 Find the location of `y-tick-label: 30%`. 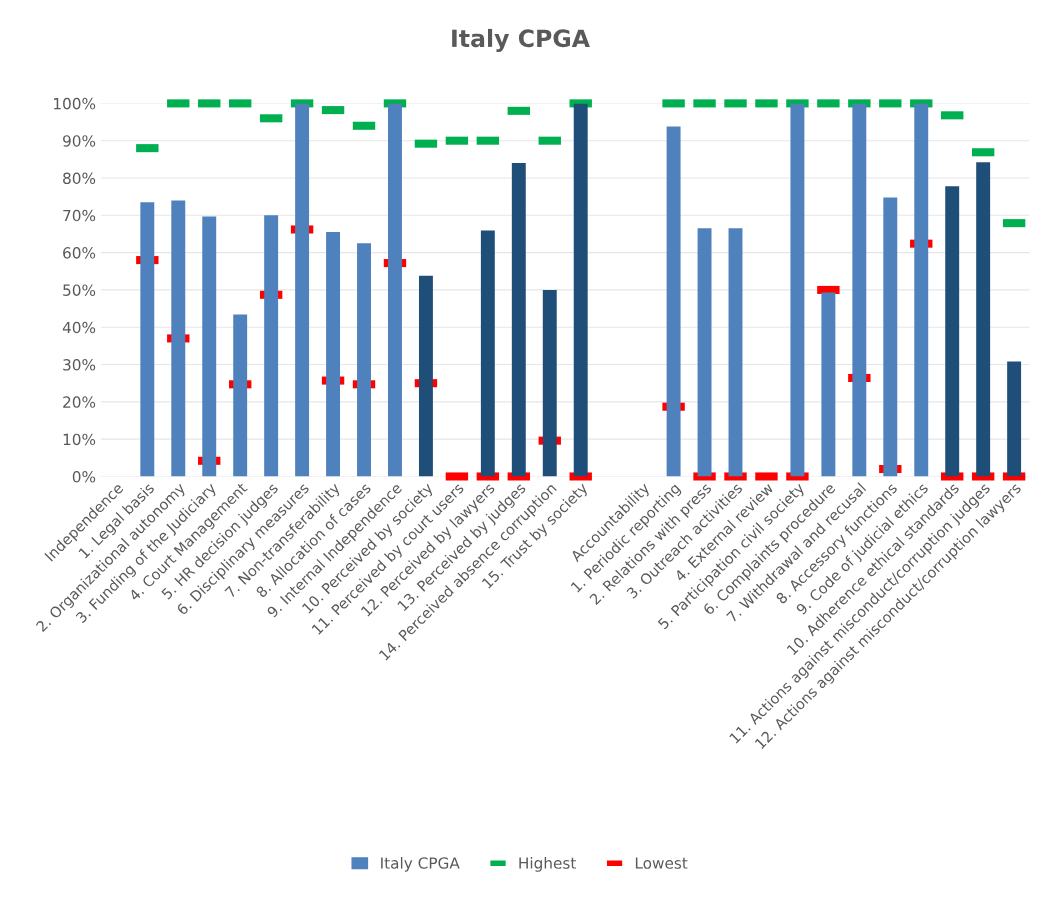

y-tick-label: 30% is located at coordinates (79, 365).